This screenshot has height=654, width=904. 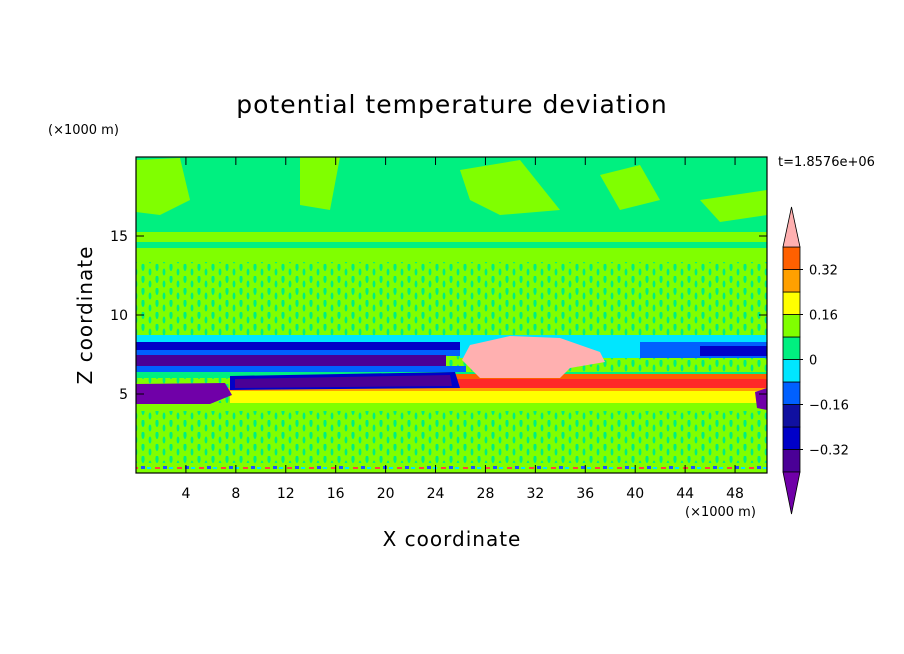 What do you see at coordinates (185, 494) in the screenshot?
I see `x-tick-label: 4` at bounding box center [185, 494].